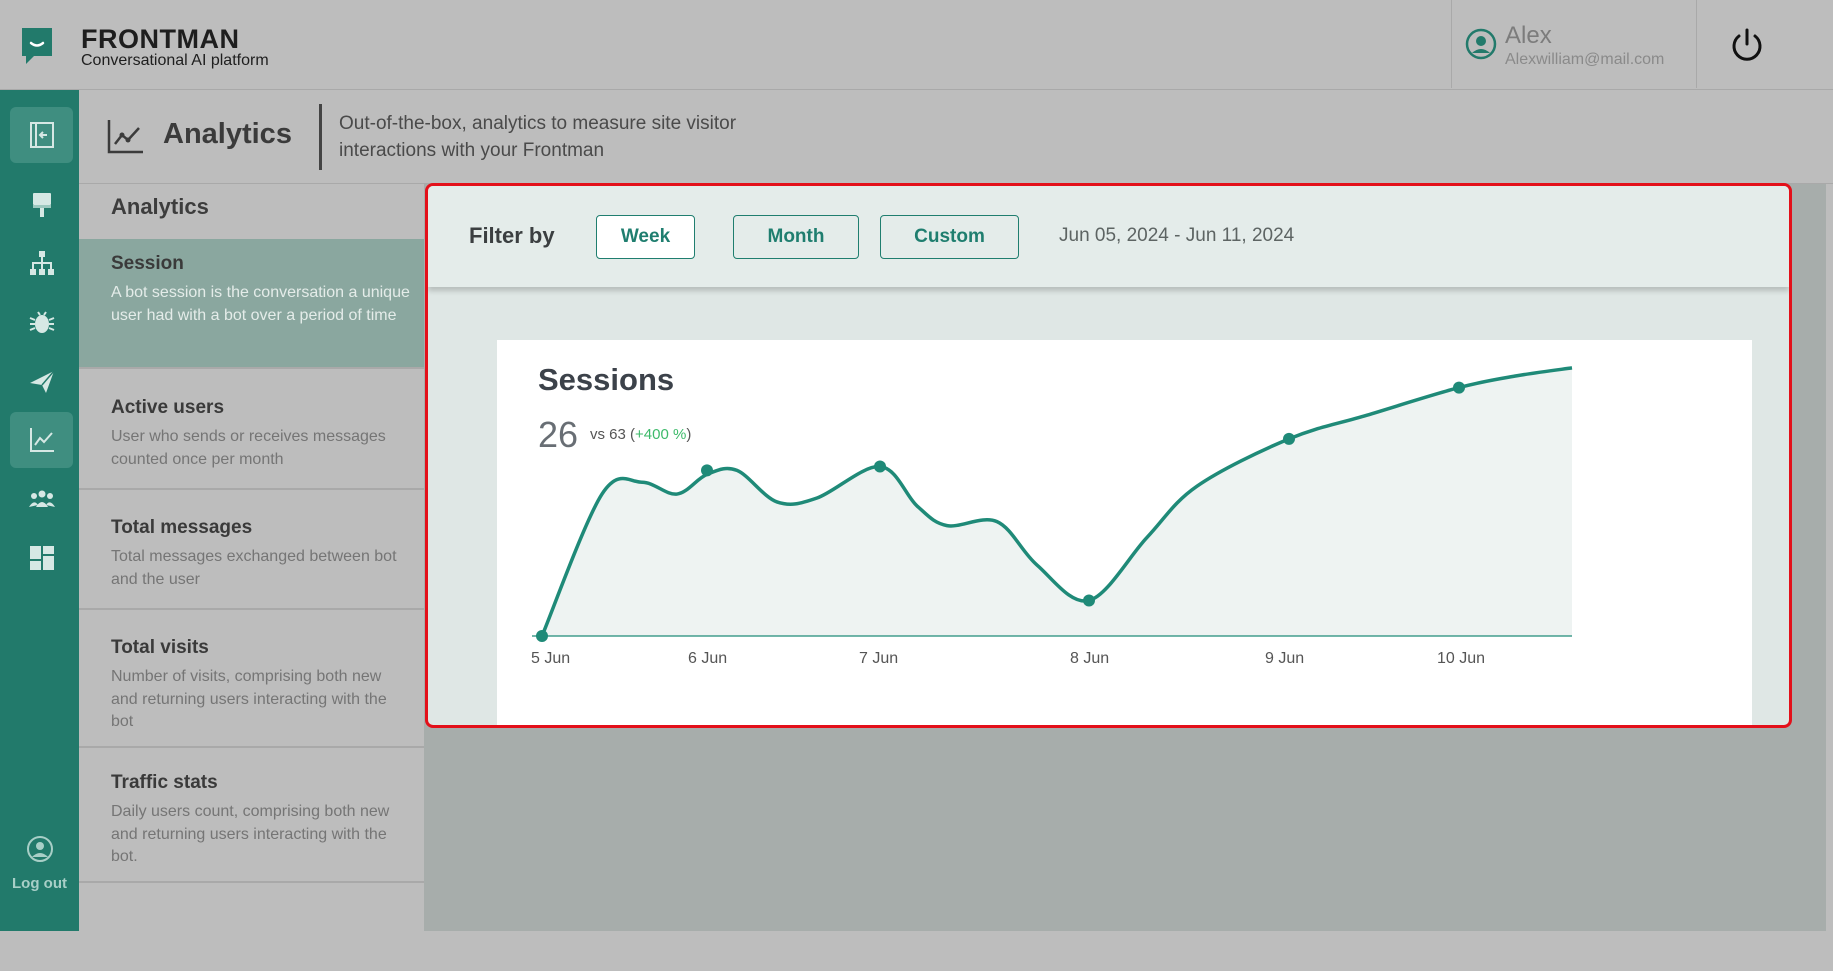 This screenshot has height=971, width=1833. What do you see at coordinates (147, 263) in the screenshot?
I see `menu-item-title: Session` at bounding box center [147, 263].